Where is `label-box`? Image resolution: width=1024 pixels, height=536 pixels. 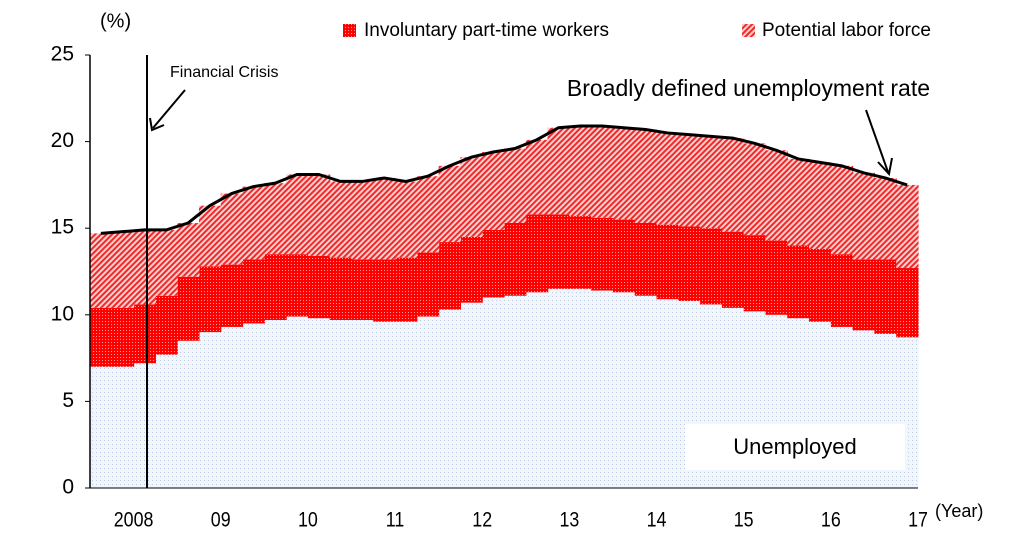
label-box is located at coordinates (795, 447).